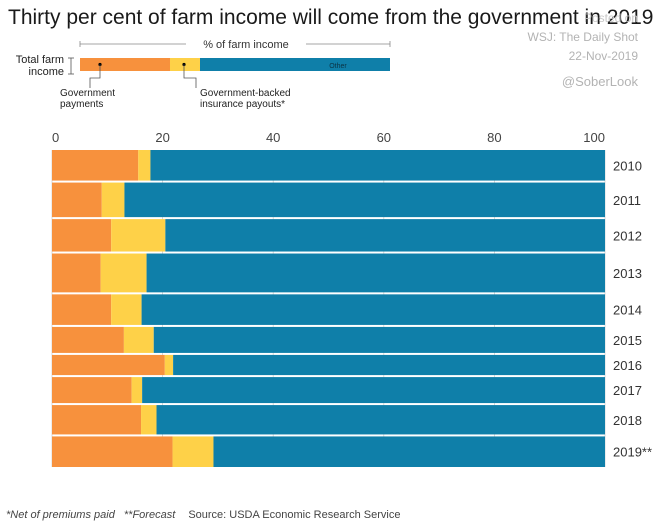 This screenshot has height=525, width=664. What do you see at coordinates (169, 365) in the screenshot?
I see `bar-segment-insurance-payouts-2016` at bounding box center [169, 365].